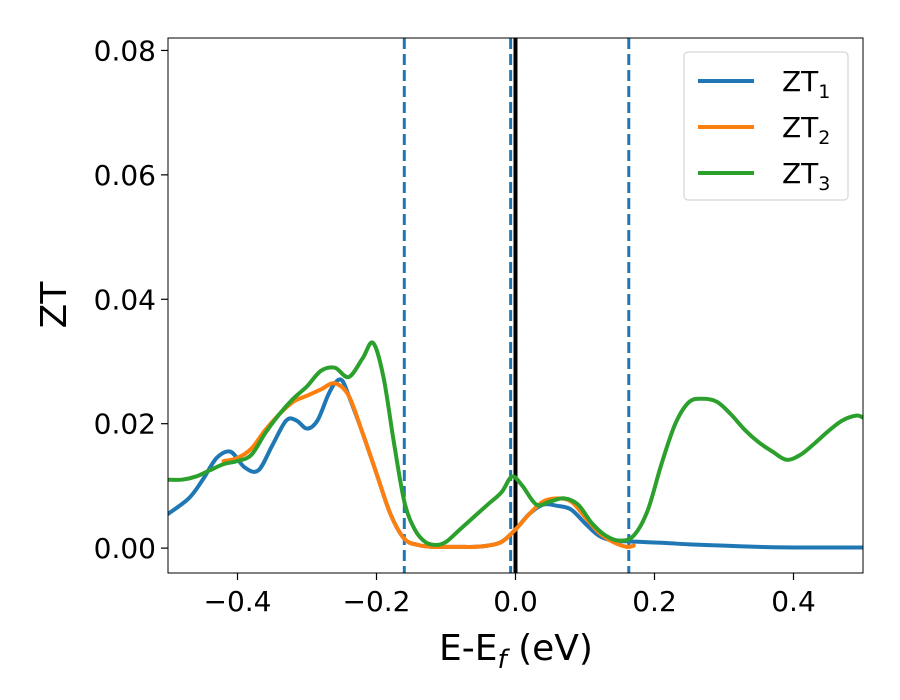  What do you see at coordinates (125, 175) in the screenshot?
I see `y-tick-label: 0.06` at bounding box center [125, 175].